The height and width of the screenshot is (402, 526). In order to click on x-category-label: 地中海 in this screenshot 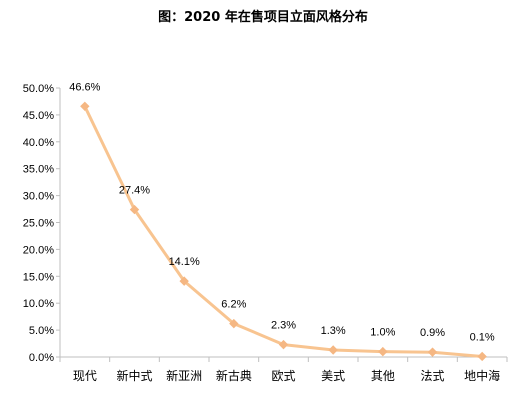, I will do `click(482, 375)`.